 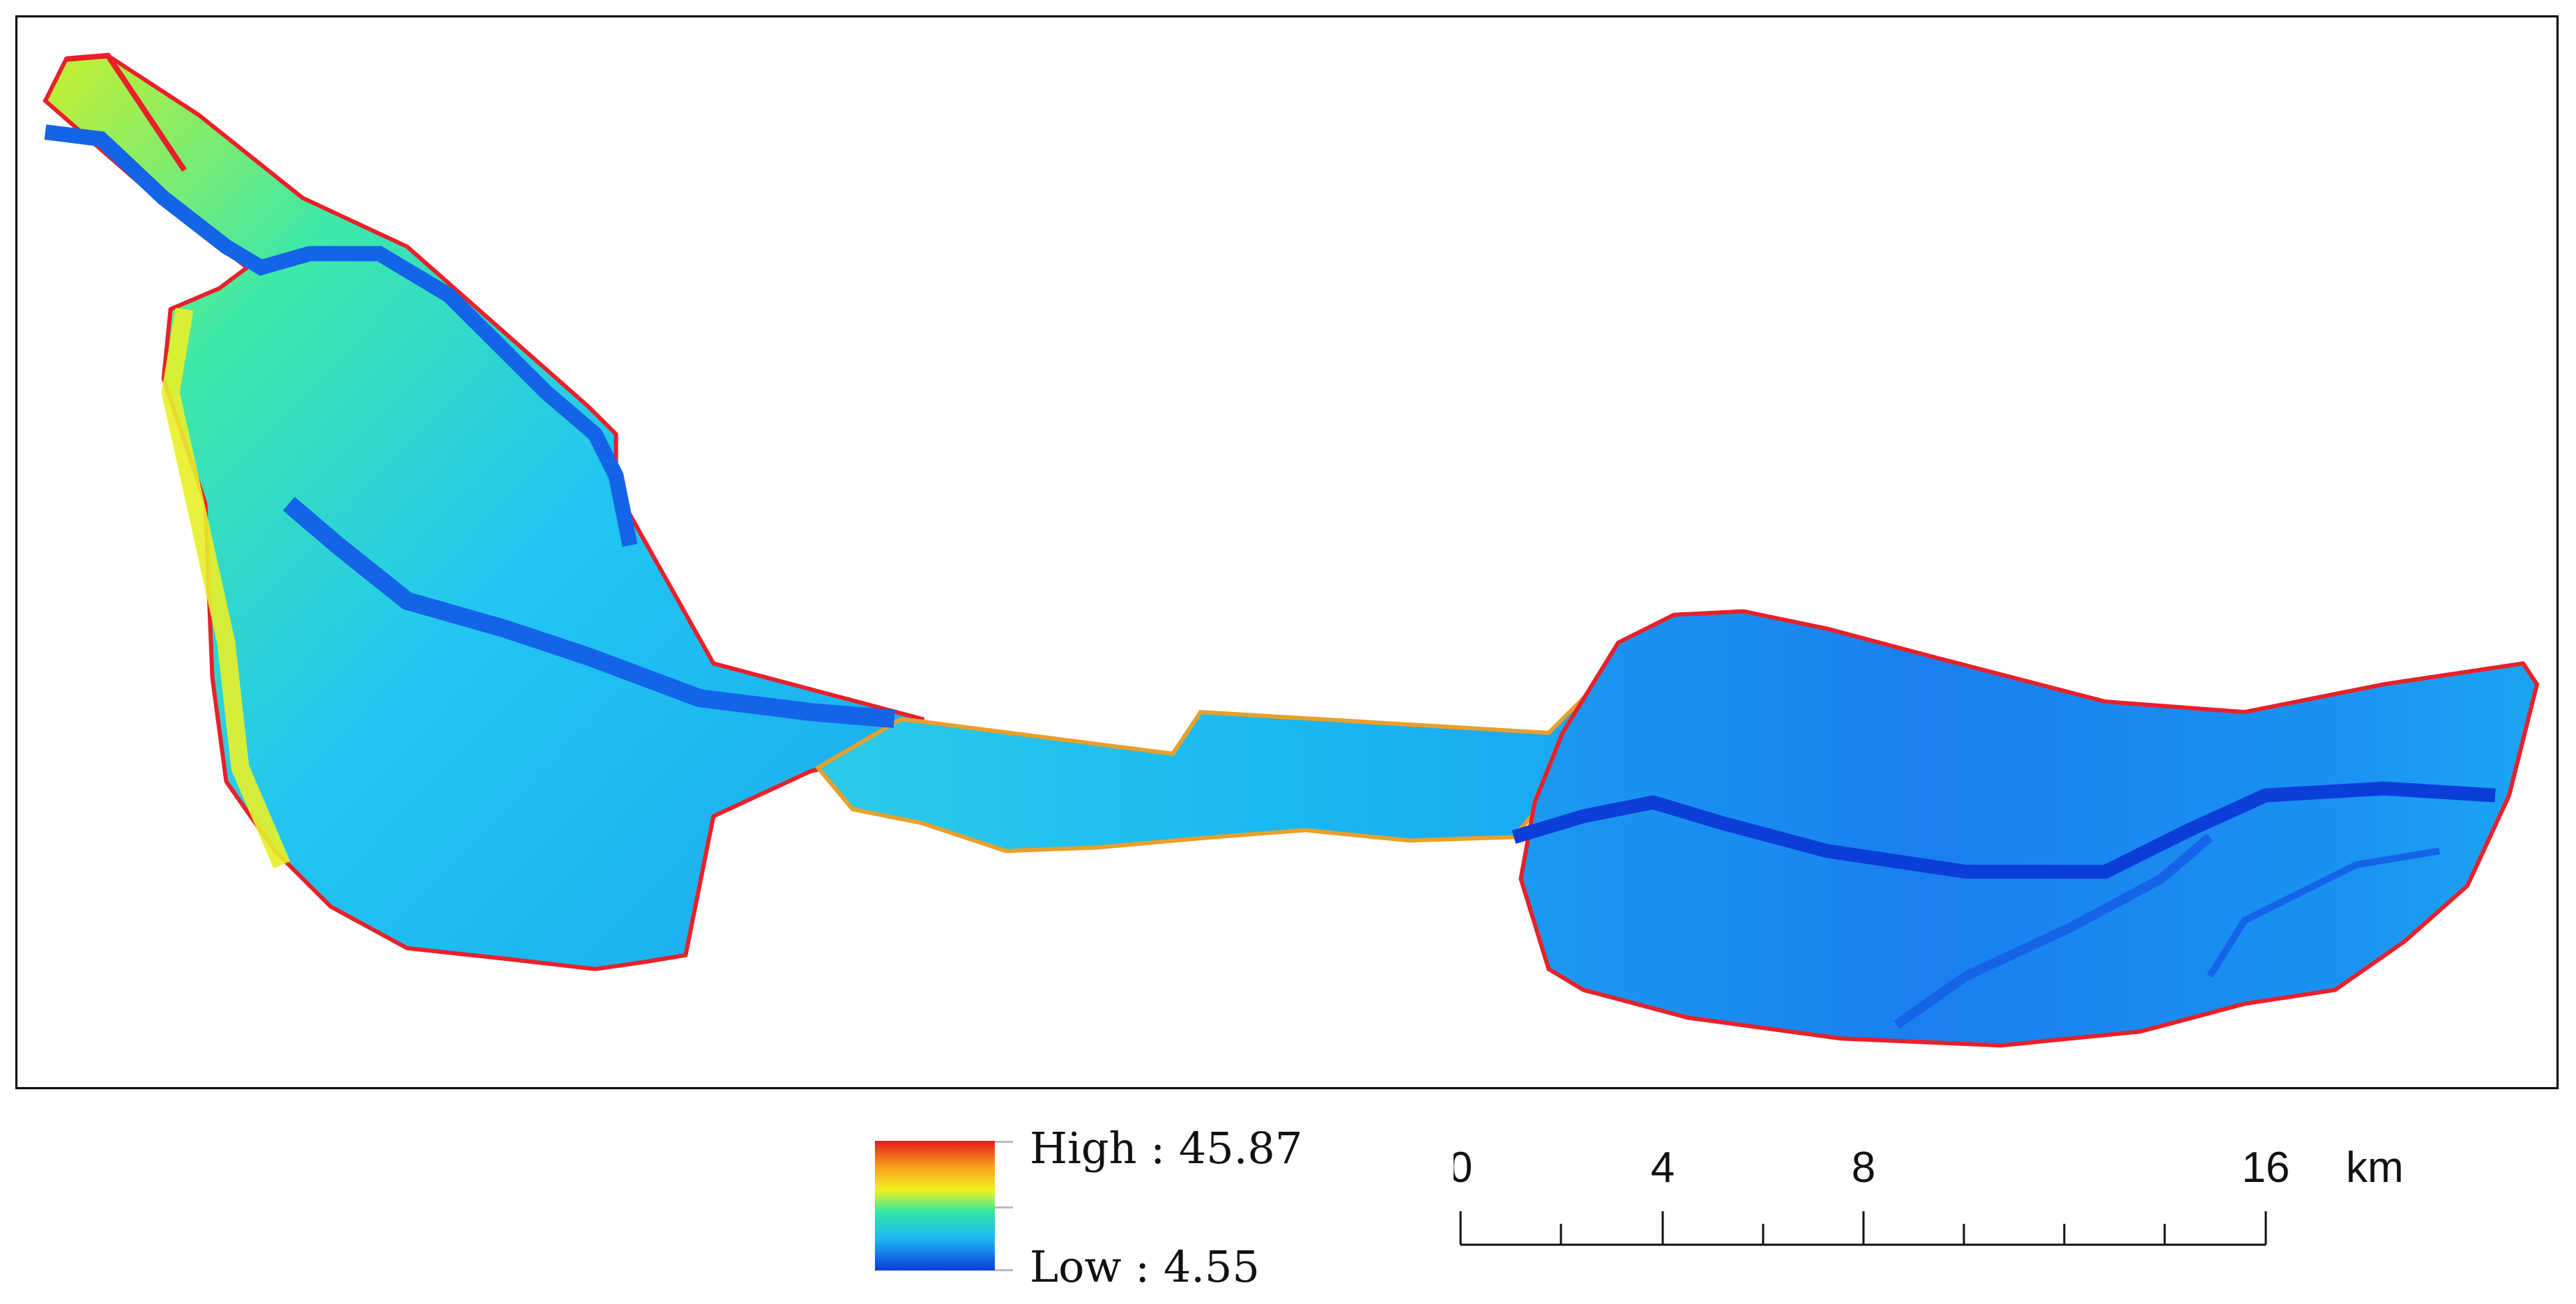 What do you see at coordinates (1863, 1228) in the screenshot?
I see `scale-ticks` at bounding box center [1863, 1228].